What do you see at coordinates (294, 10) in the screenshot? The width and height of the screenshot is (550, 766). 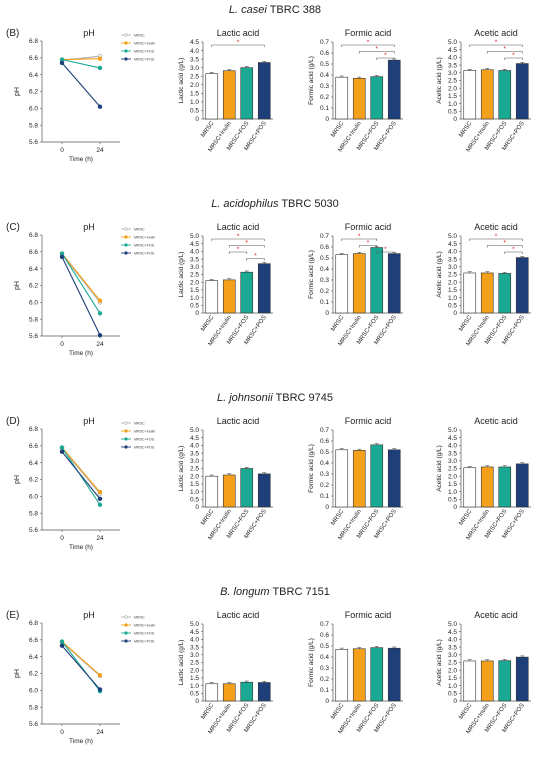 I see `strain-id: TBRC 388` at bounding box center [294, 10].